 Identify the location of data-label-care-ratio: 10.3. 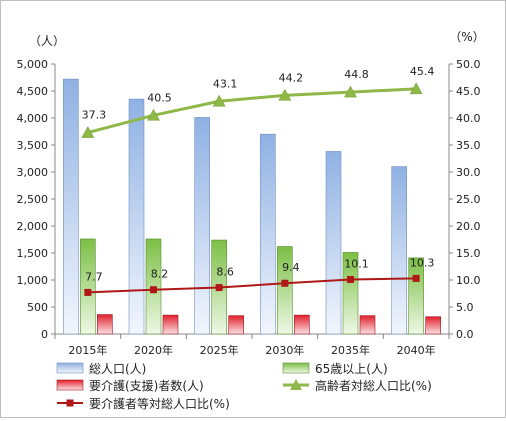
(422, 262).